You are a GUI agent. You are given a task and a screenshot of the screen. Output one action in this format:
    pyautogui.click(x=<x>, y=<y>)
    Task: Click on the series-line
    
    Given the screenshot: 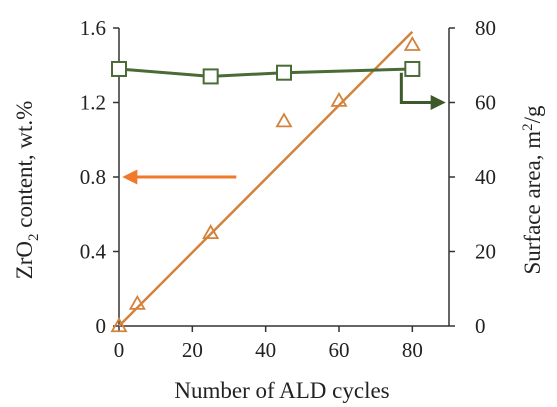 What is the action you would take?
    pyautogui.click(x=265, y=72)
    